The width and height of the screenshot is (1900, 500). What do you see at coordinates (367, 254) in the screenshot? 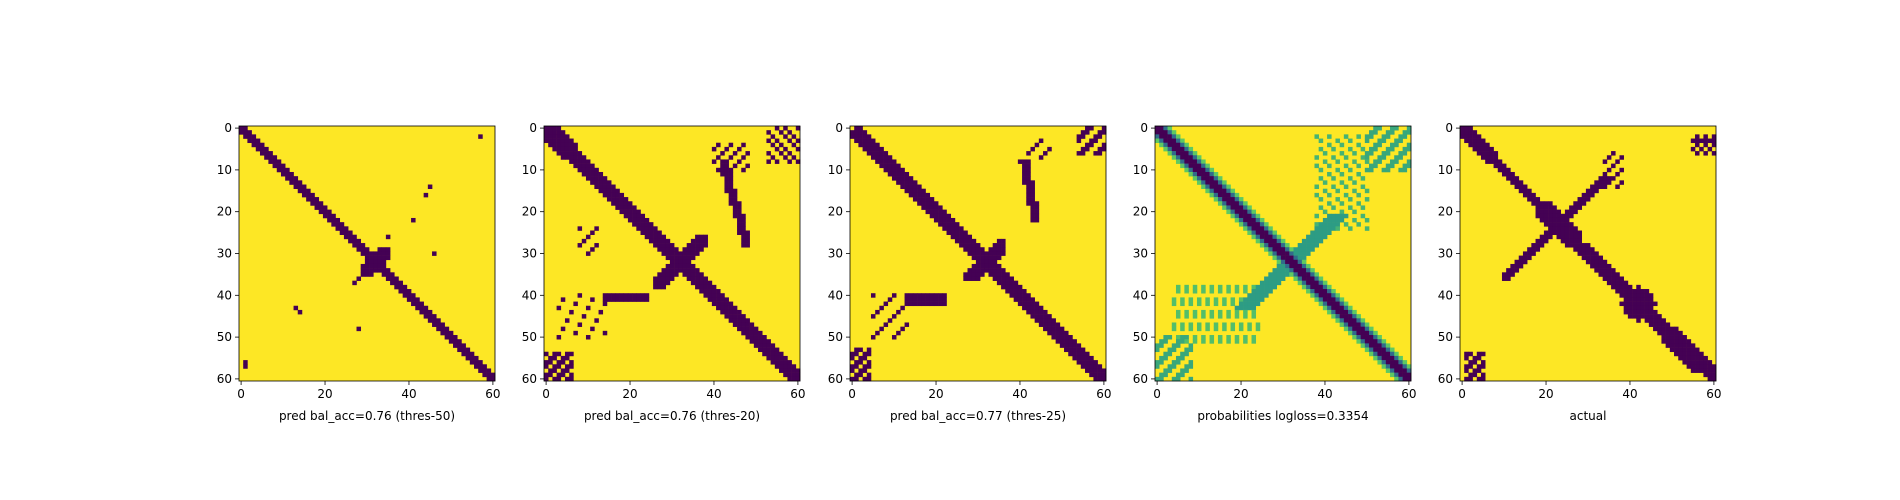
I see `heatmap-cells` at bounding box center [367, 254].